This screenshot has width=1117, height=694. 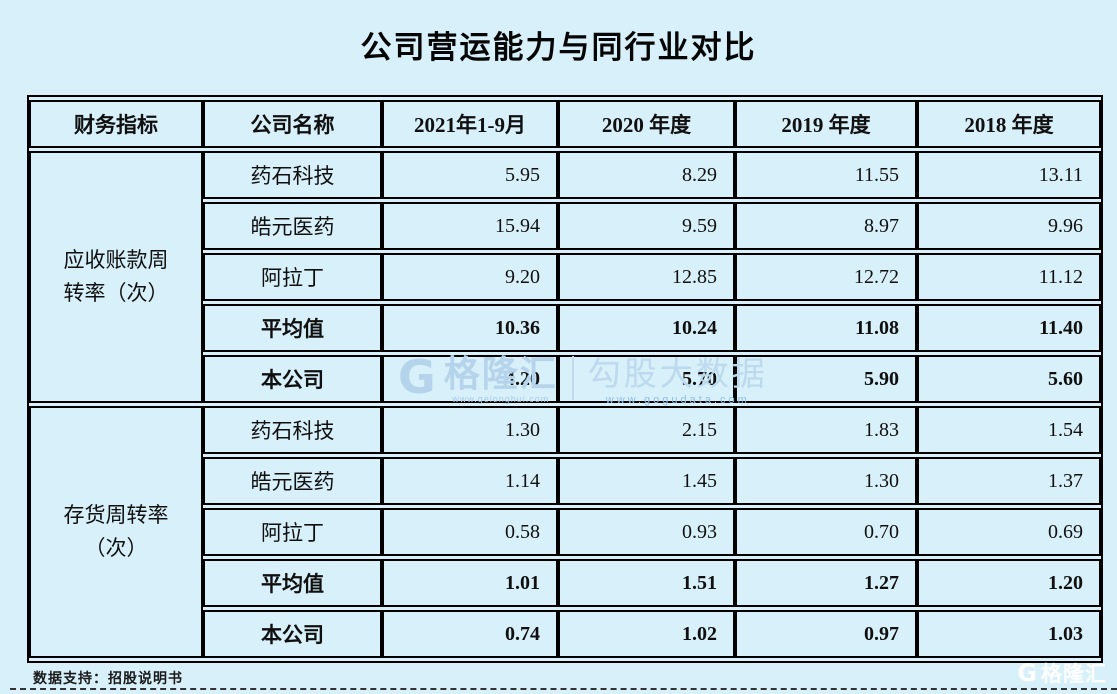 I want to click on value-cell: 1.02, so click(x=646, y=634).